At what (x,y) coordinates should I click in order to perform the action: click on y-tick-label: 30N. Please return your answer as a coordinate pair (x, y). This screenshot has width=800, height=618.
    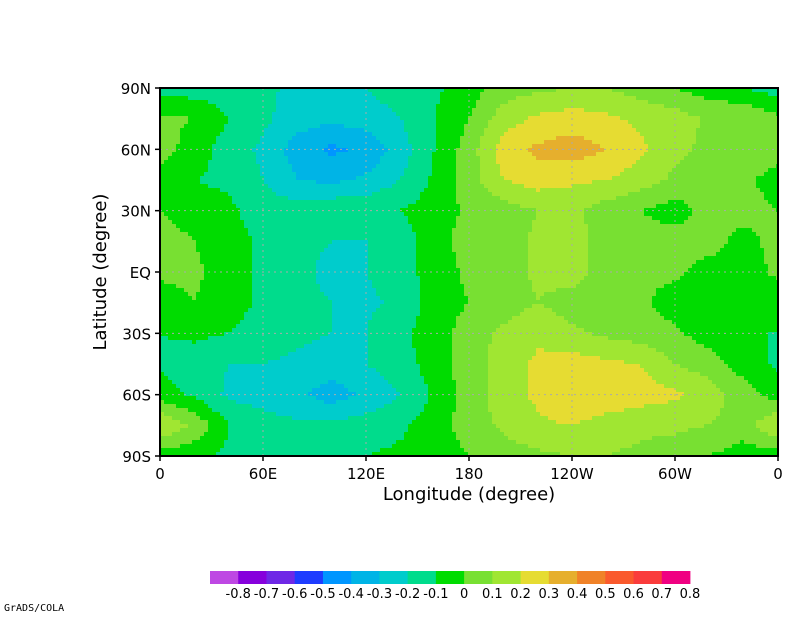
    Looking at the image, I should click on (136, 212).